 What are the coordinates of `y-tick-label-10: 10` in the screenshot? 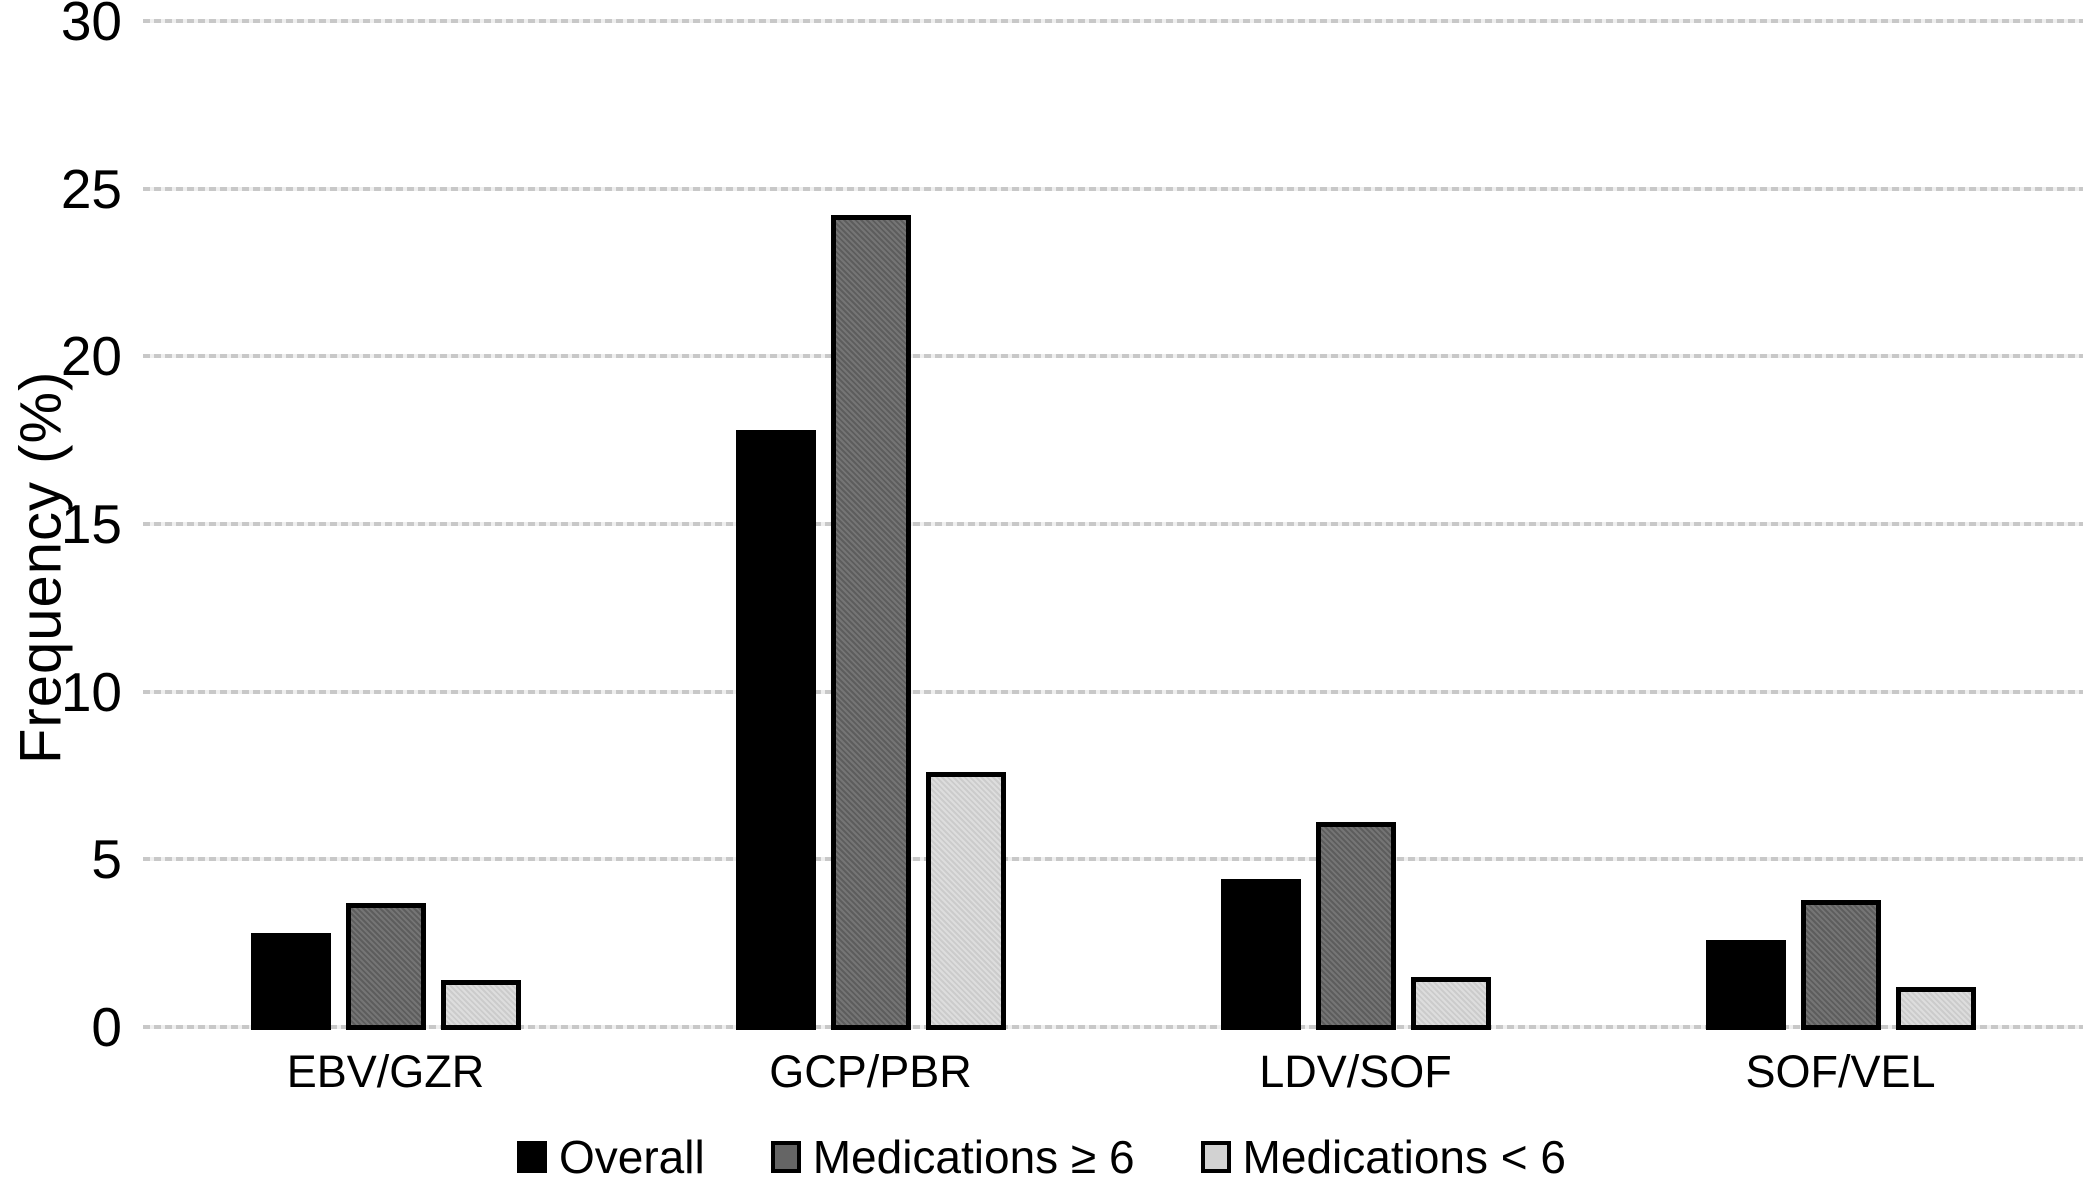 It's located at (91, 692).